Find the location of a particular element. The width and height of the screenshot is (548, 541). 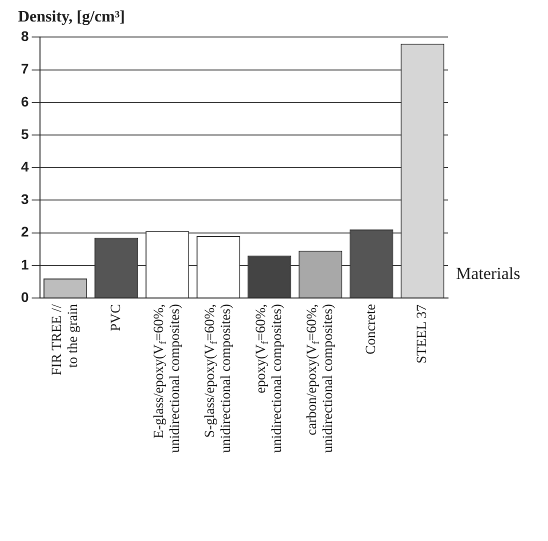

y-tick-label: 7 is located at coordinates (24, 68).